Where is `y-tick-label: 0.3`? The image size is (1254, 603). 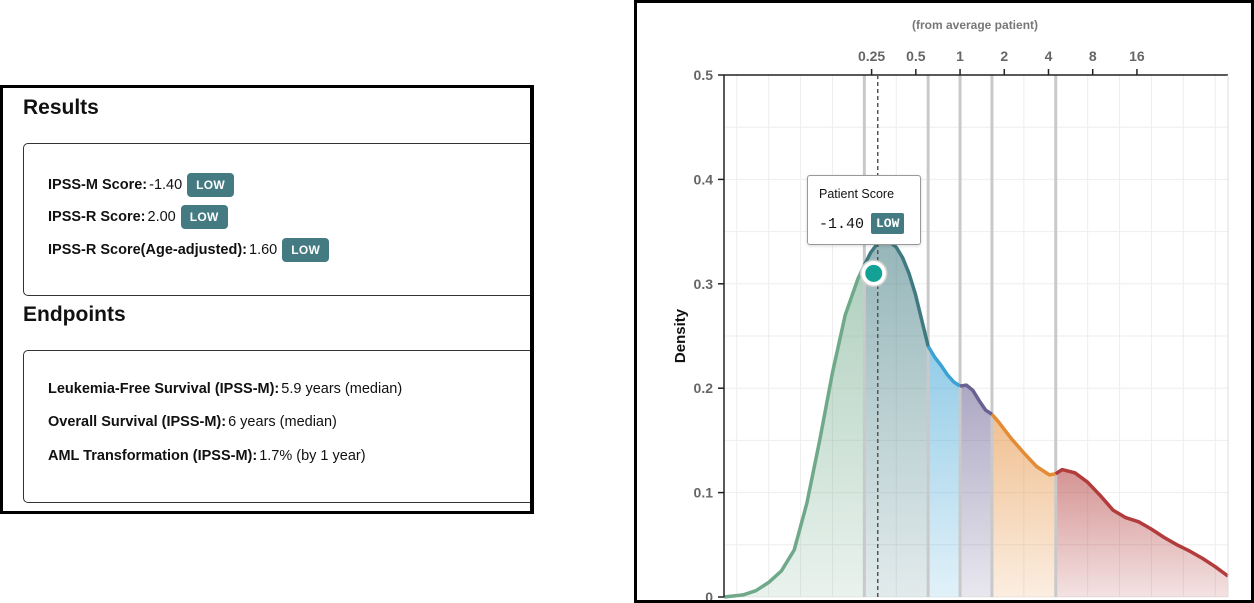 y-tick-label: 0.3 is located at coordinates (704, 284).